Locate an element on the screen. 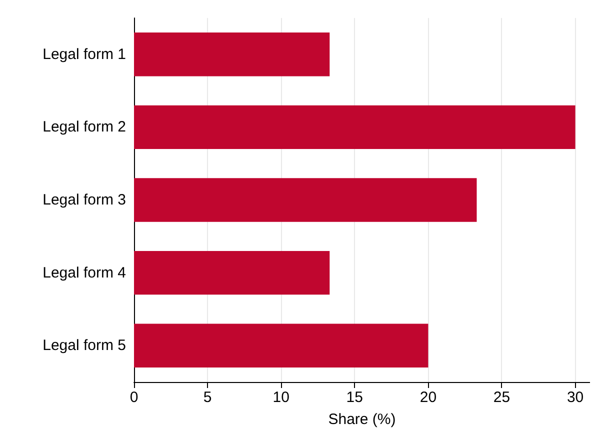 The width and height of the screenshot is (598, 448). x-axis-title: Share (%) is located at coordinates (362, 419).